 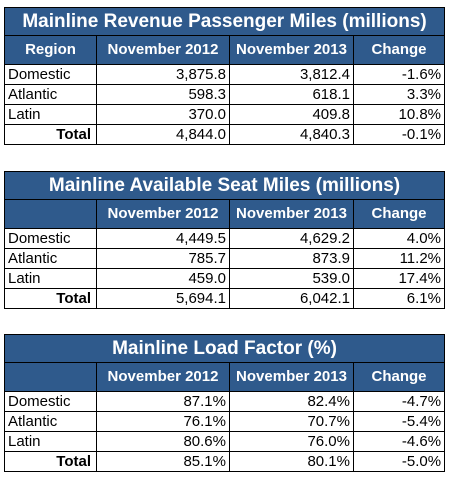 I want to click on asm-table-title: Mainline Available Seat Miles (millions), so click(x=224, y=185).